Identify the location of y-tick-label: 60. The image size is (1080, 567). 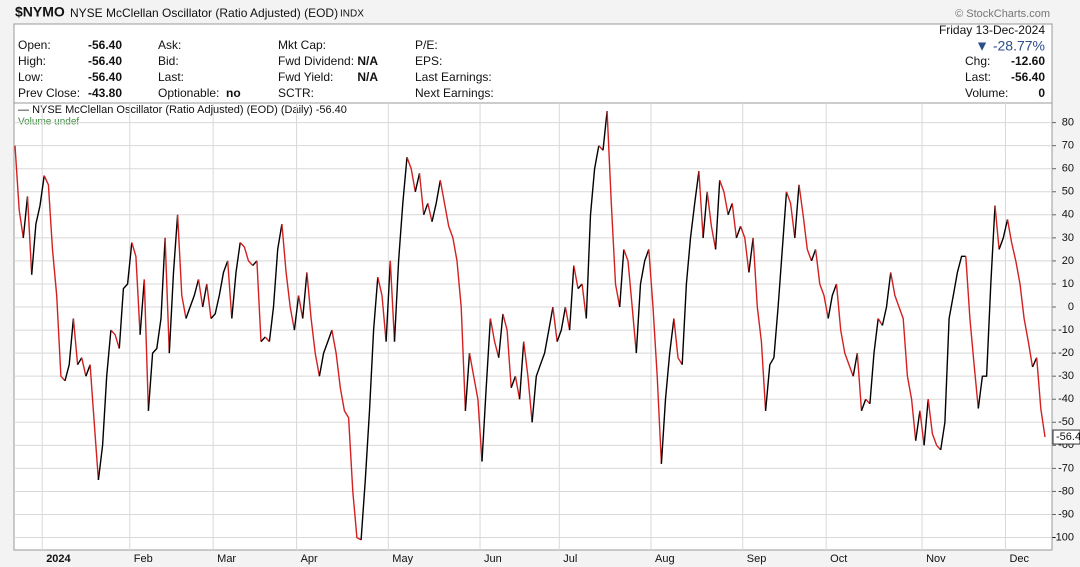
(1068, 169).